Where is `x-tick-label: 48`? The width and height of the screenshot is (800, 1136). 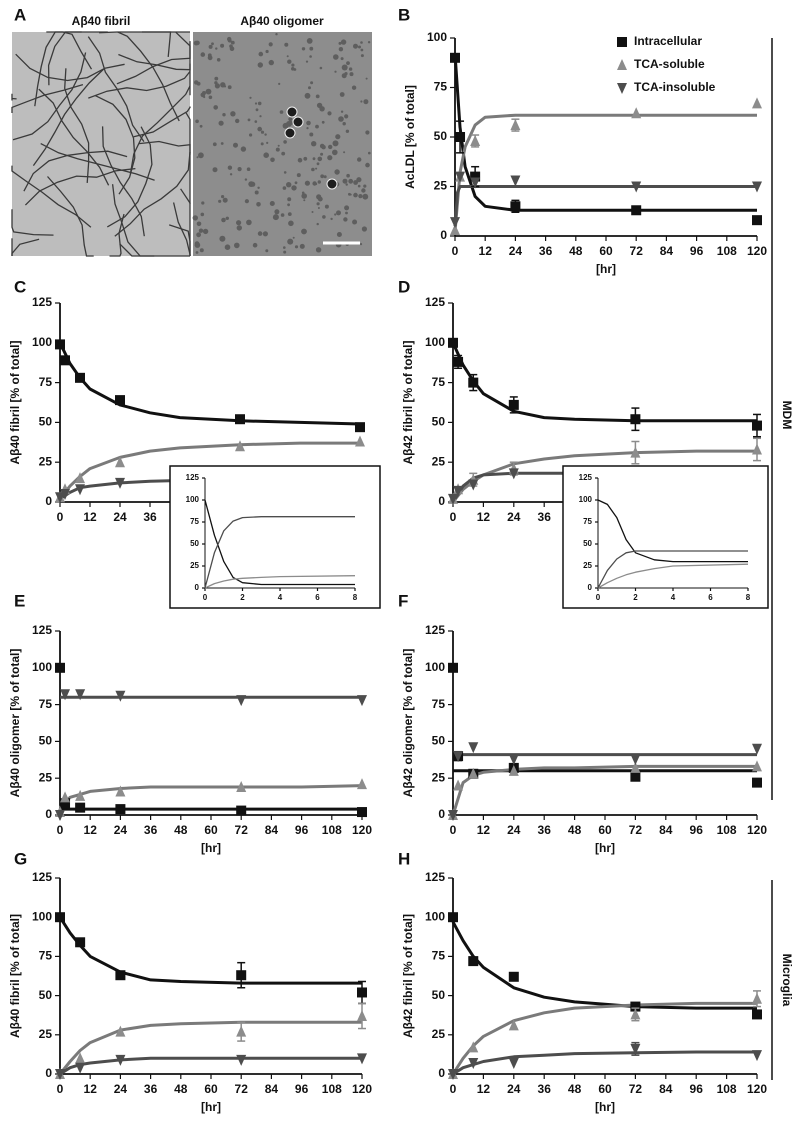 x-tick-label: 48 is located at coordinates (575, 1089).